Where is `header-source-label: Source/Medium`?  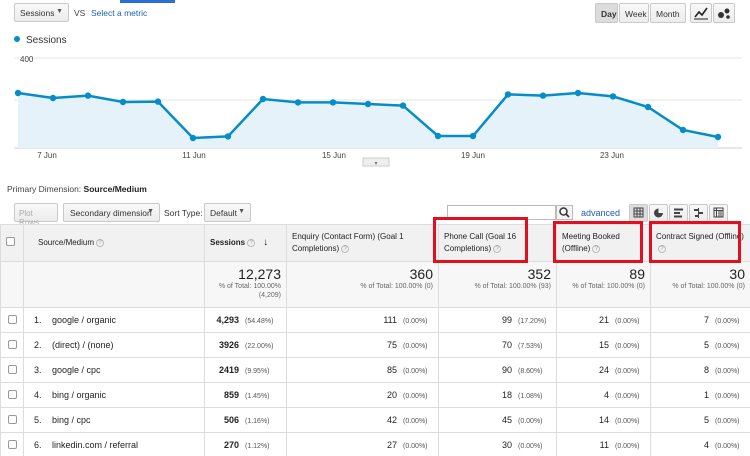
header-source-label: Source/Medium is located at coordinates (66, 242).